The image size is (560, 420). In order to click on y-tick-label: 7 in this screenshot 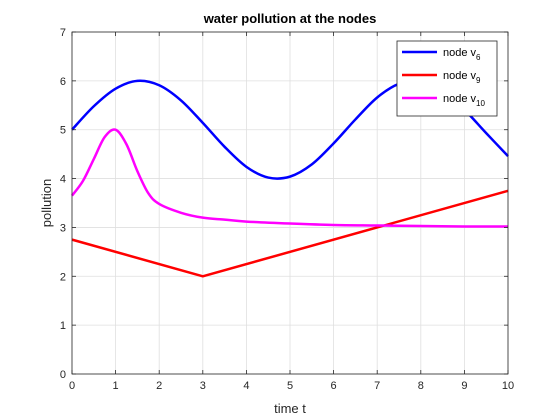, I will do `click(63, 33)`.